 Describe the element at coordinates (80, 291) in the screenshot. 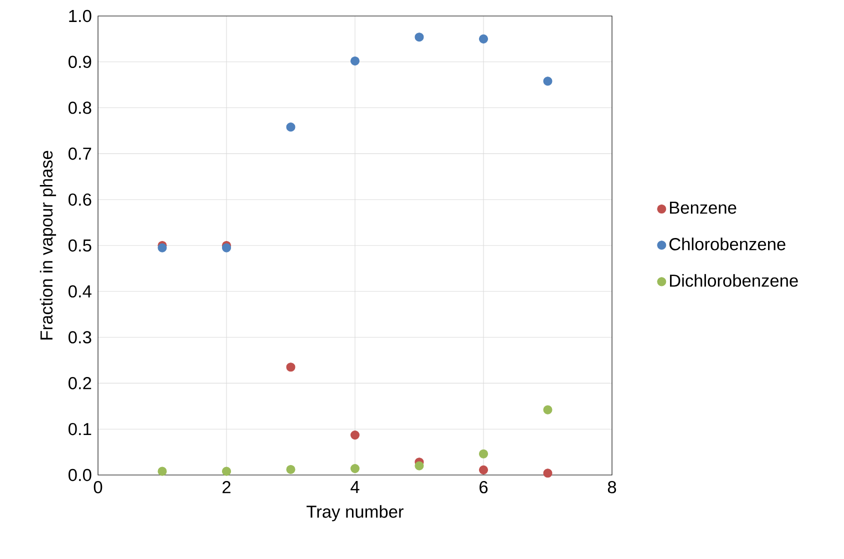

I see `y-tick-label: 0.4` at that location.